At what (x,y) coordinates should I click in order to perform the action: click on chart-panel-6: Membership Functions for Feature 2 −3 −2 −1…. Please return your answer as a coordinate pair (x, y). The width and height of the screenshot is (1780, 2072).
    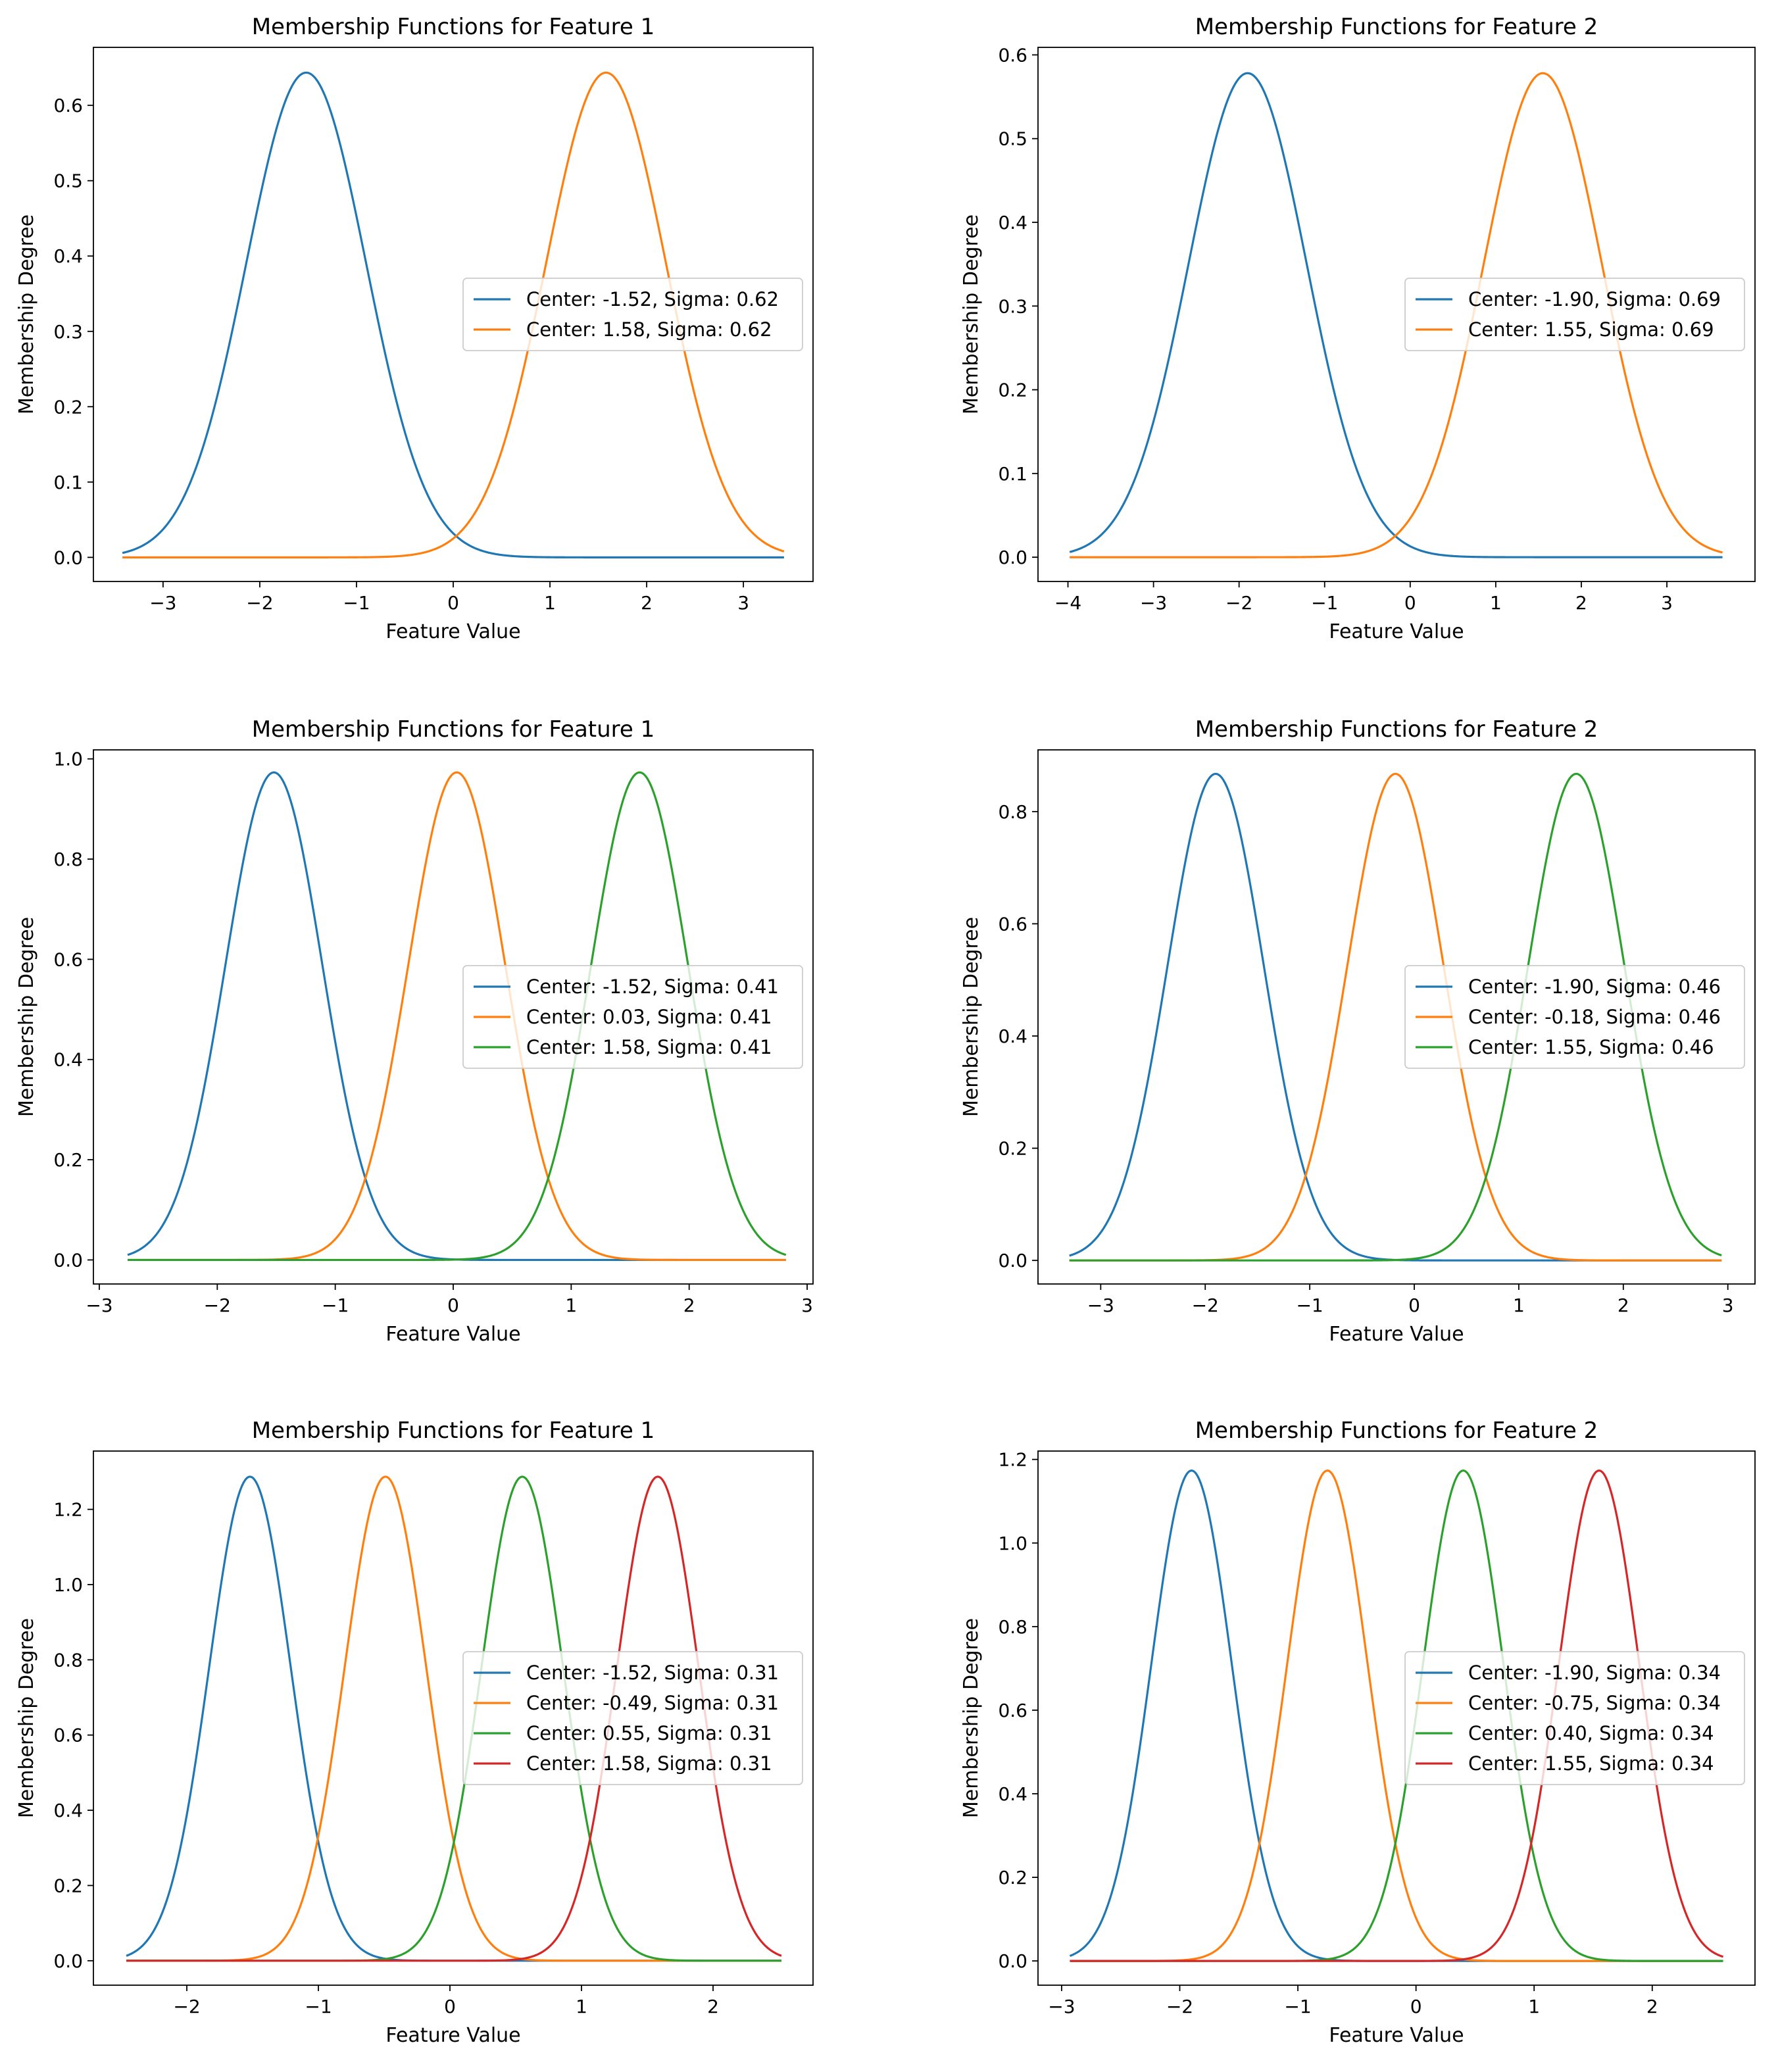
    Looking at the image, I should click on (1358, 1732).